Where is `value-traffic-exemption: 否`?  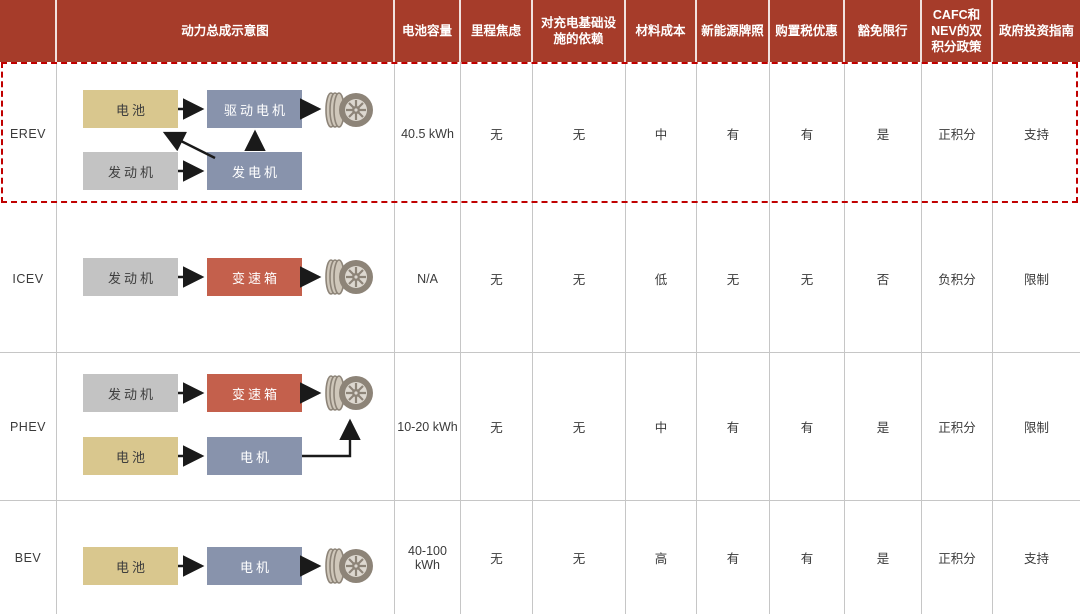 value-traffic-exemption: 否 is located at coordinates (883, 278).